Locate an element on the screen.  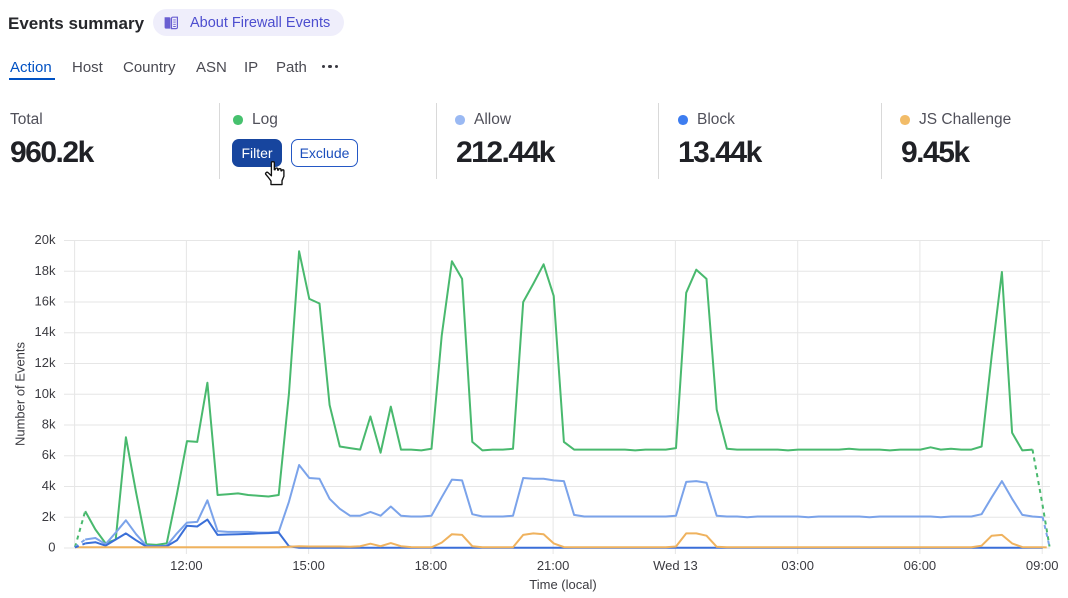
svg-text: 12k is located at coordinates (45, 362).